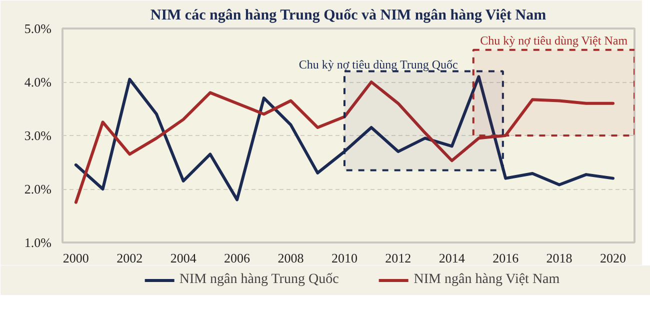  I want to click on x-tick-label: 2012, so click(398, 258).